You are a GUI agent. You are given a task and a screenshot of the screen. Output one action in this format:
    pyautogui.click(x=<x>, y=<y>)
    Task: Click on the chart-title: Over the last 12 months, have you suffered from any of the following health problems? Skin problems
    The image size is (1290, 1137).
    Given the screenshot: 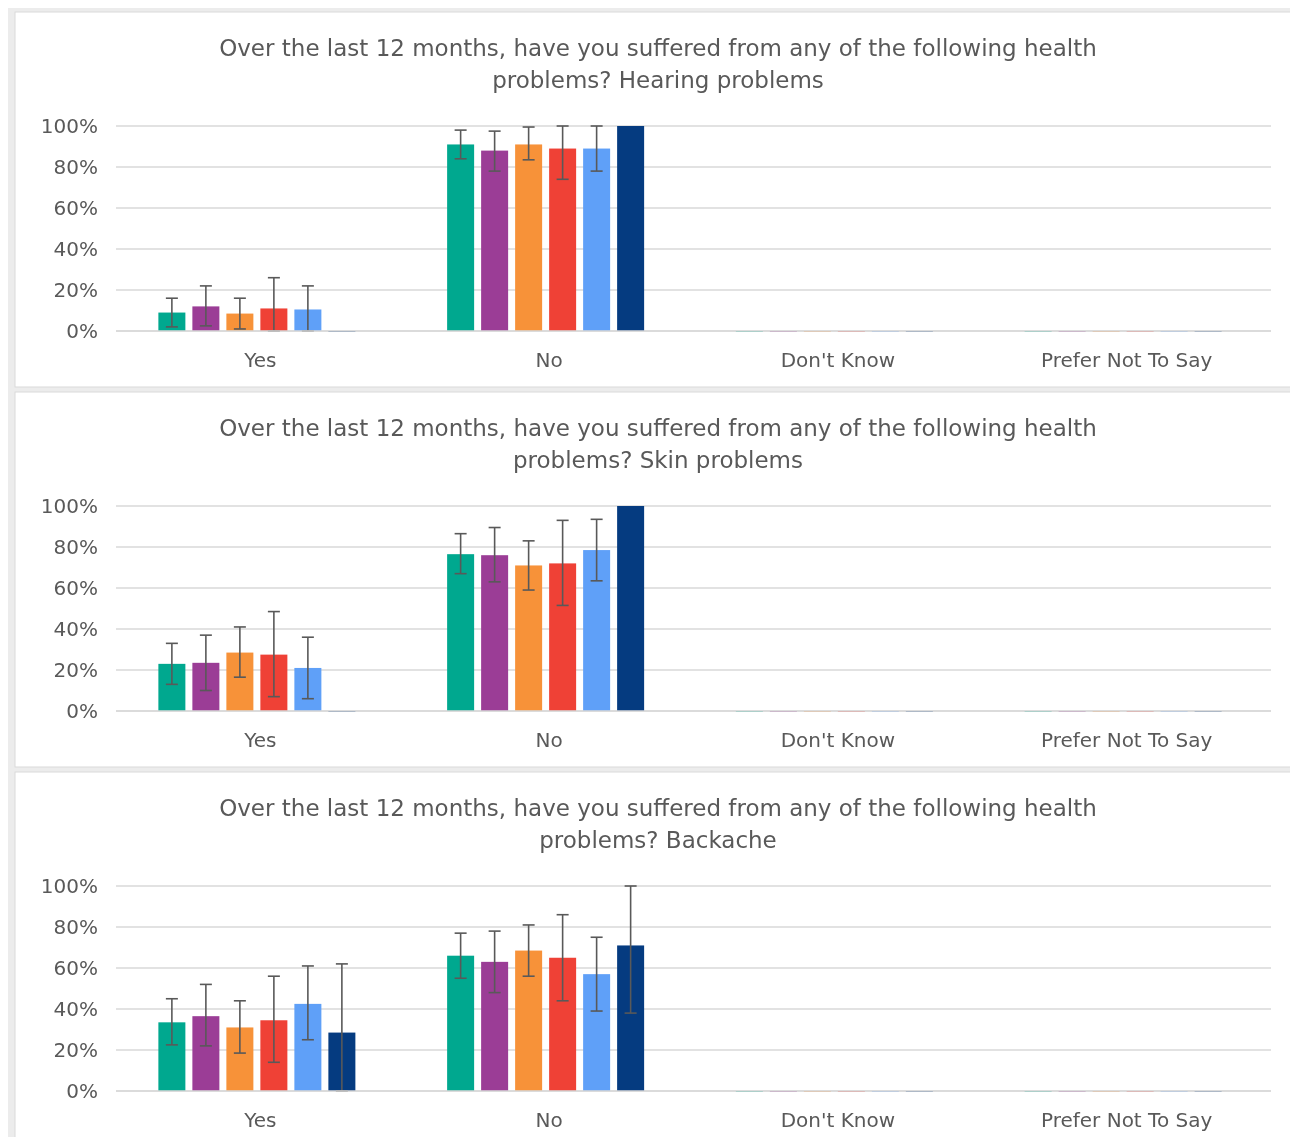 What is the action you would take?
    pyautogui.click(x=658, y=444)
    